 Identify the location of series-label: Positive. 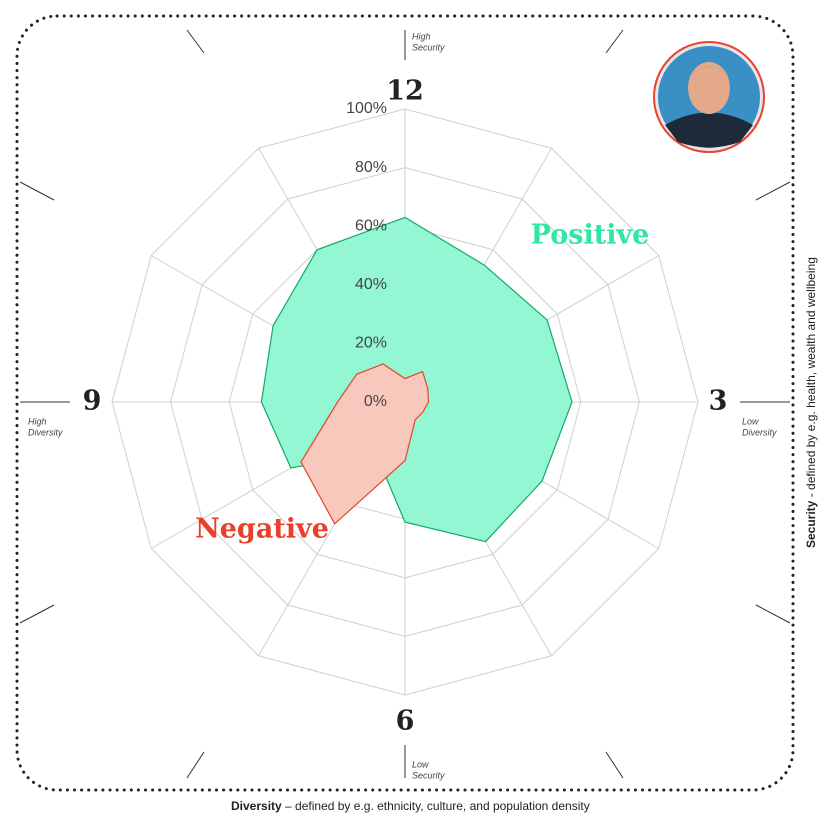
(590, 235).